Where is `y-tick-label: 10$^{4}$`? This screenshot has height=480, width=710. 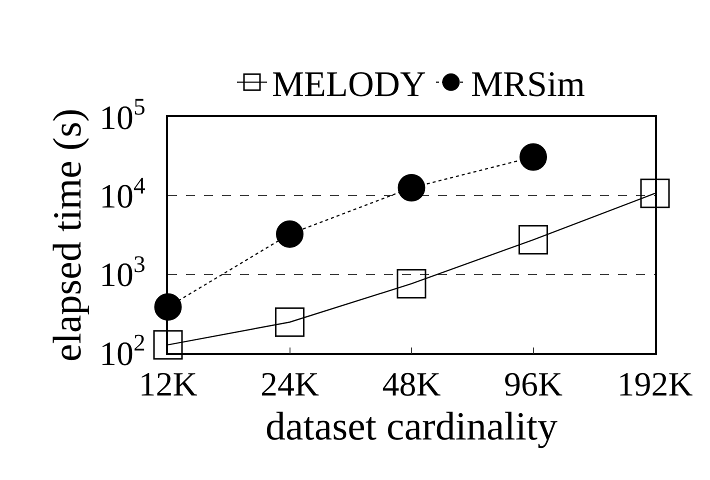 y-tick-label: 10$^{4}$ is located at coordinates (123, 194).